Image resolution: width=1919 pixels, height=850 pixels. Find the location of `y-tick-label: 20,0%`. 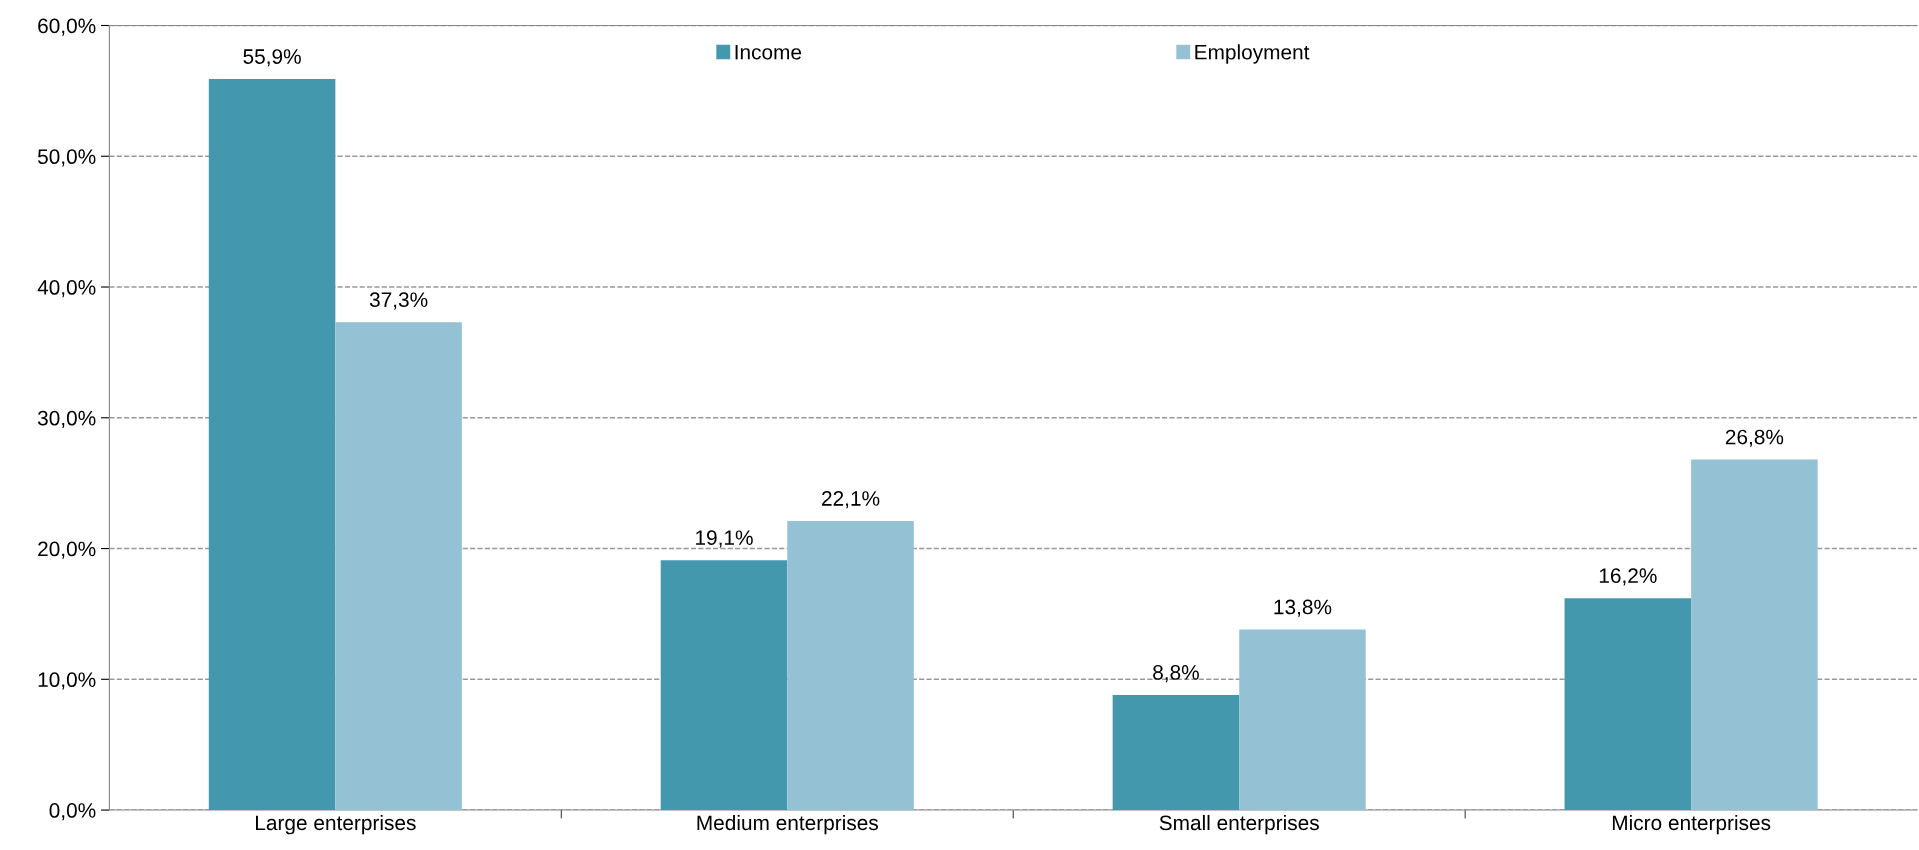

y-tick-label: 20,0% is located at coordinates (67, 550).